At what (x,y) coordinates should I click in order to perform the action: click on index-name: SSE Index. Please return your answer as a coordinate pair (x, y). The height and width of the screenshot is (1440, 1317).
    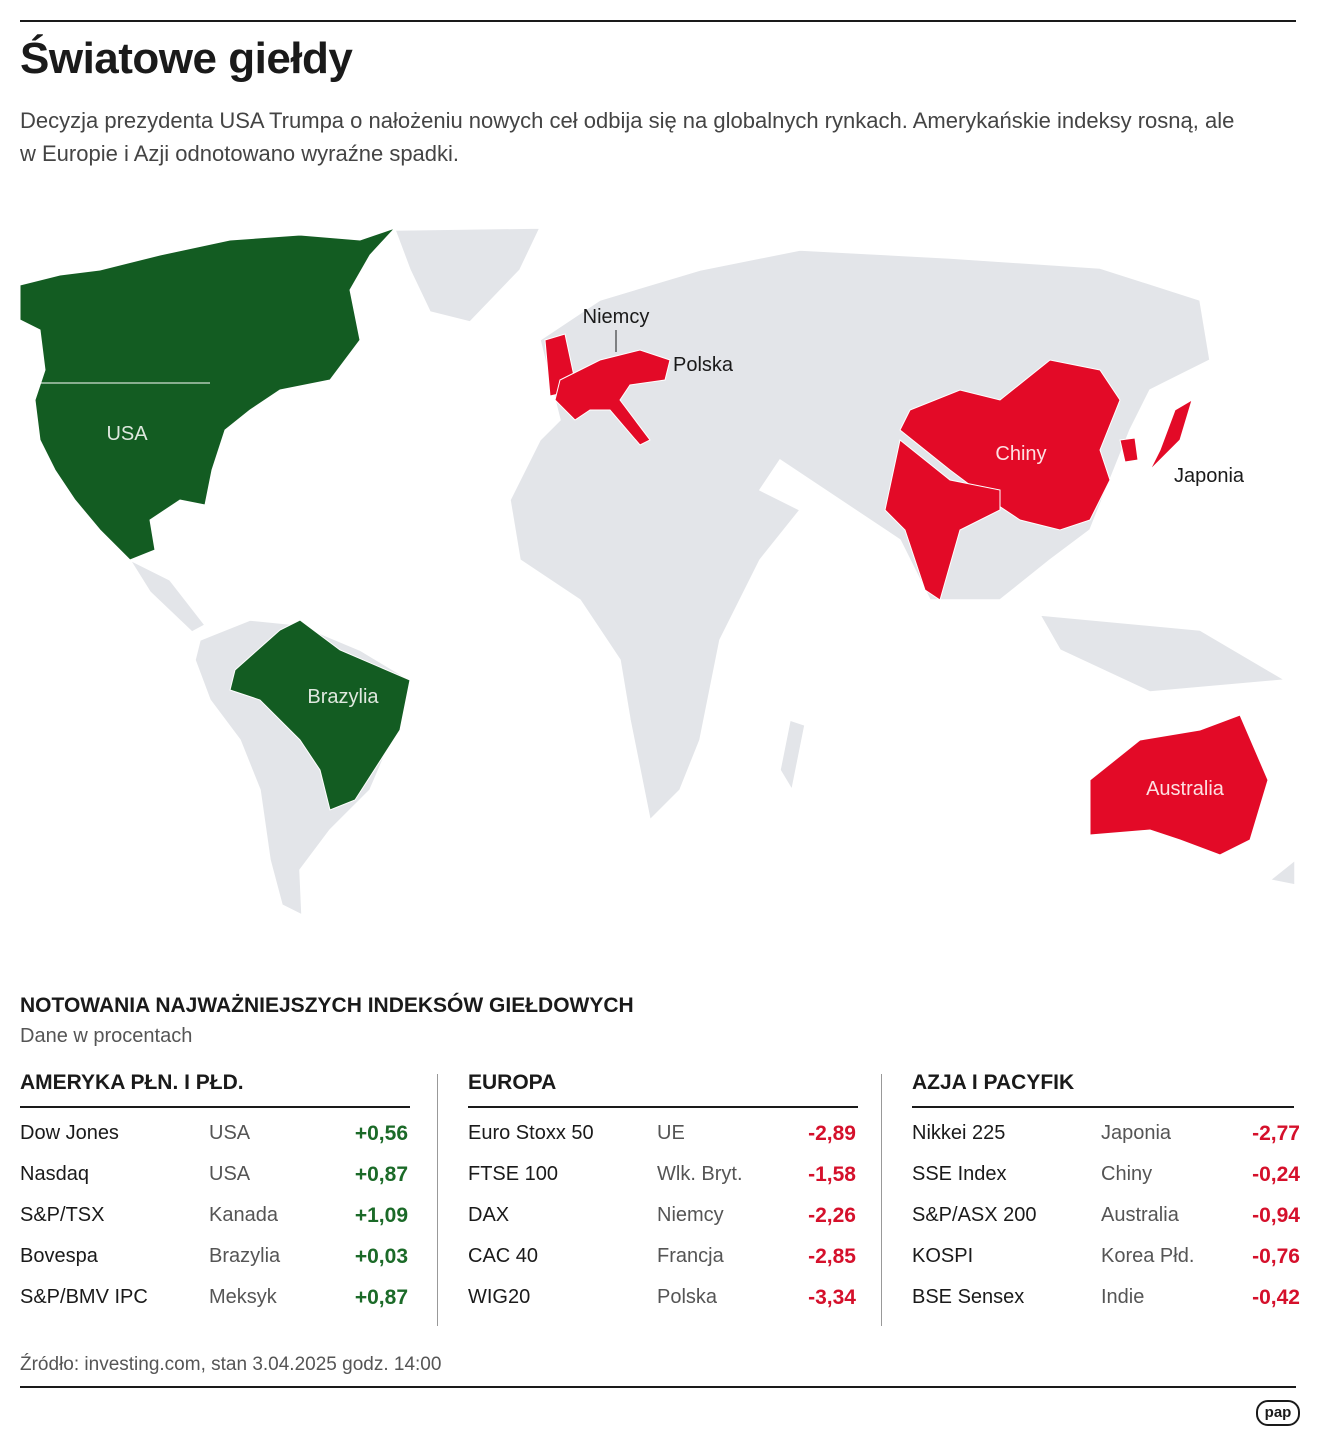
    Looking at the image, I should click on (959, 1174).